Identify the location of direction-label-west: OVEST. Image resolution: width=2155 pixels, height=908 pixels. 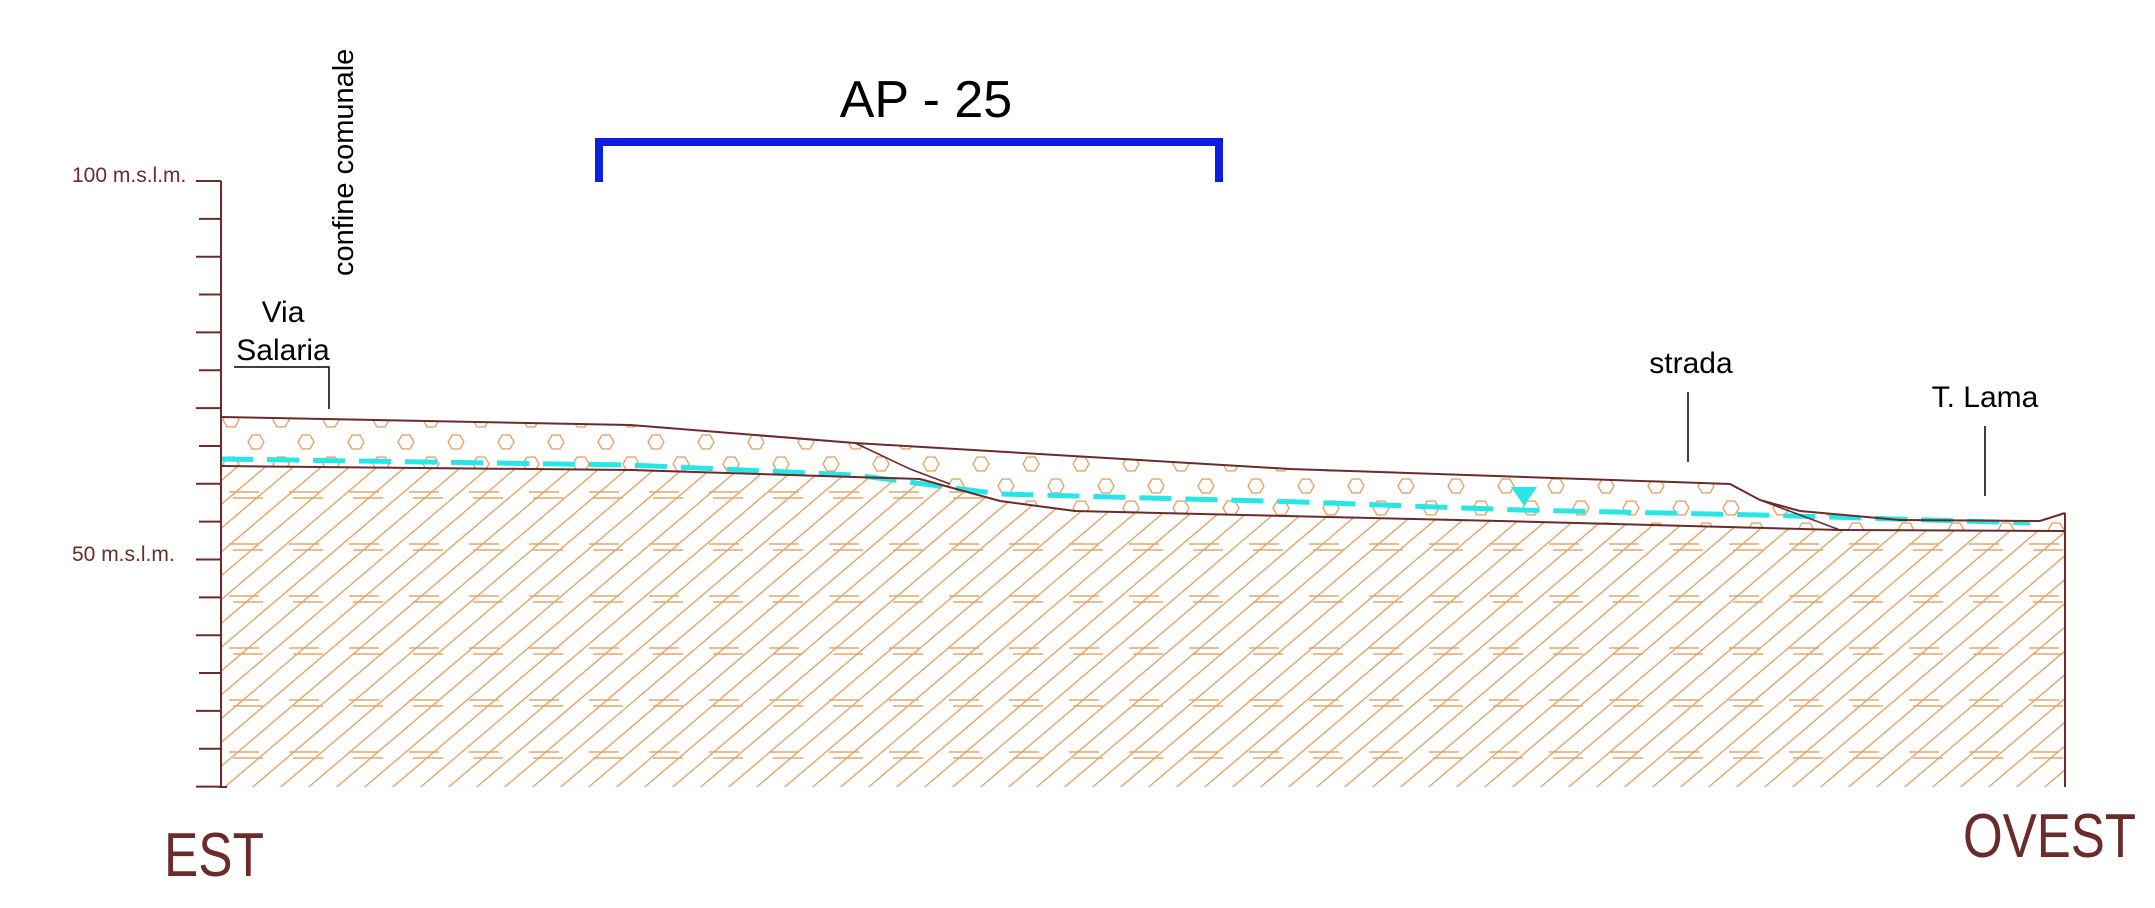
(2049, 836).